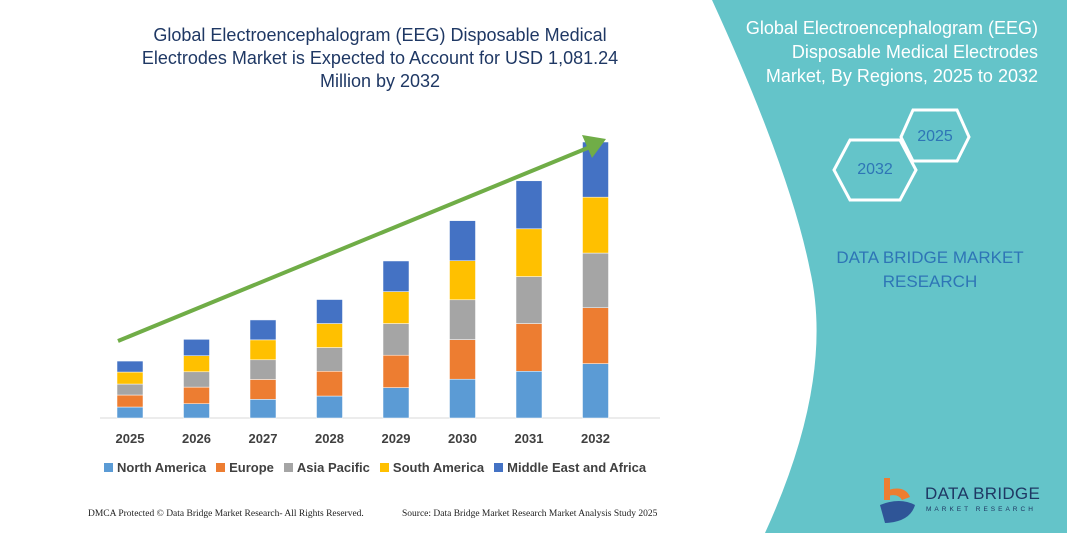 The image size is (1067, 533). I want to click on legend-item-middle-east-africa: Middle East and Africa, so click(570, 467).